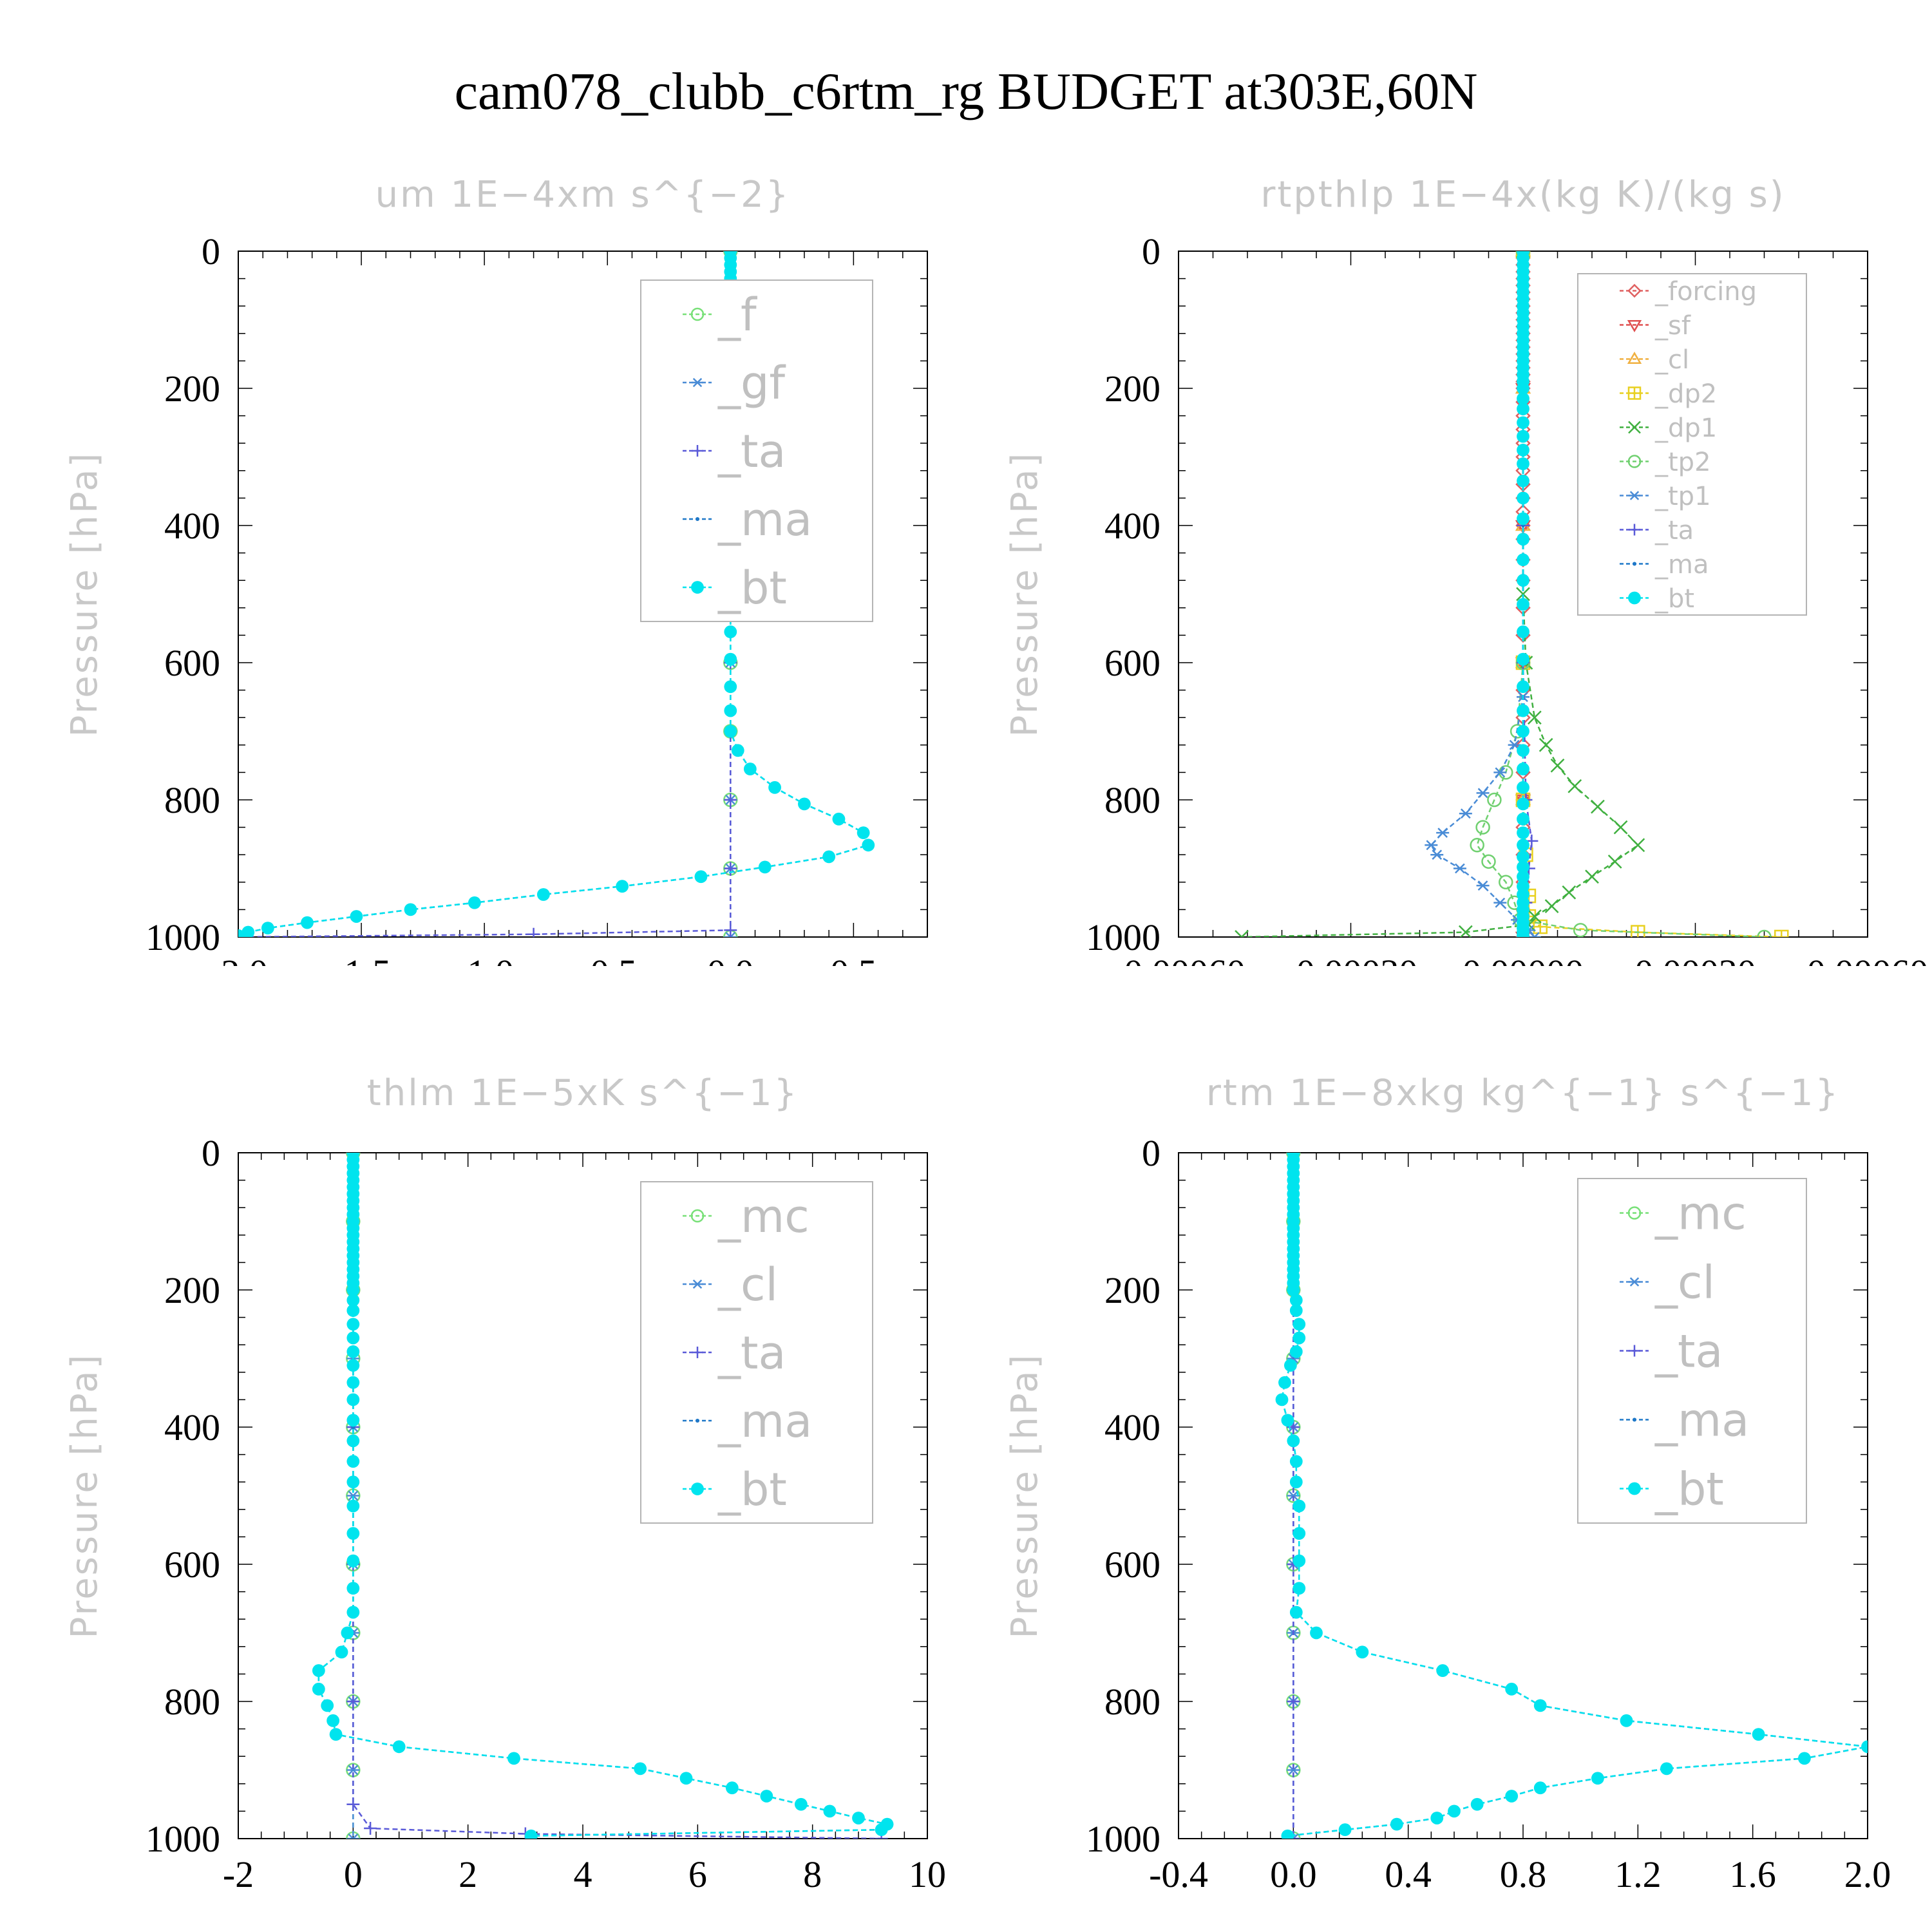  I want to click on legend-entry: _ma, so click(1684, 1420).